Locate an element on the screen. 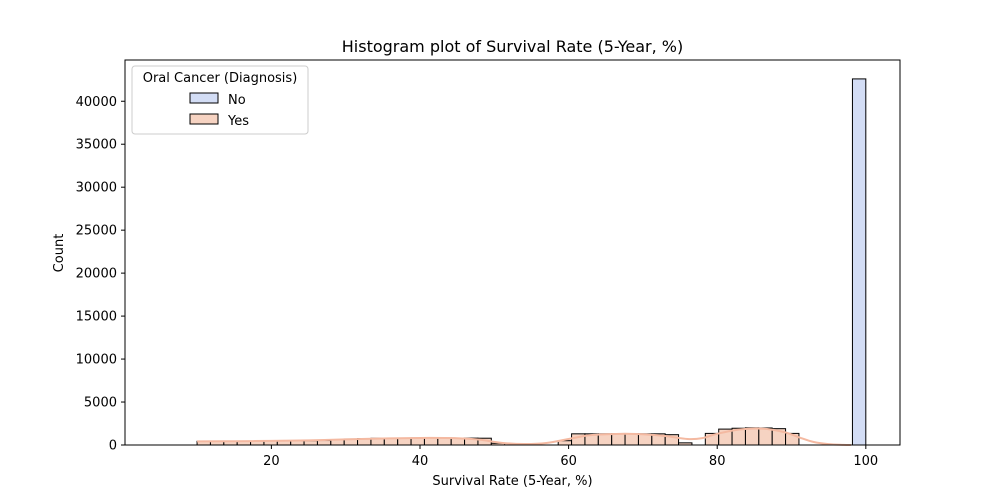  legend-swatch-yes is located at coordinates (204, 119).